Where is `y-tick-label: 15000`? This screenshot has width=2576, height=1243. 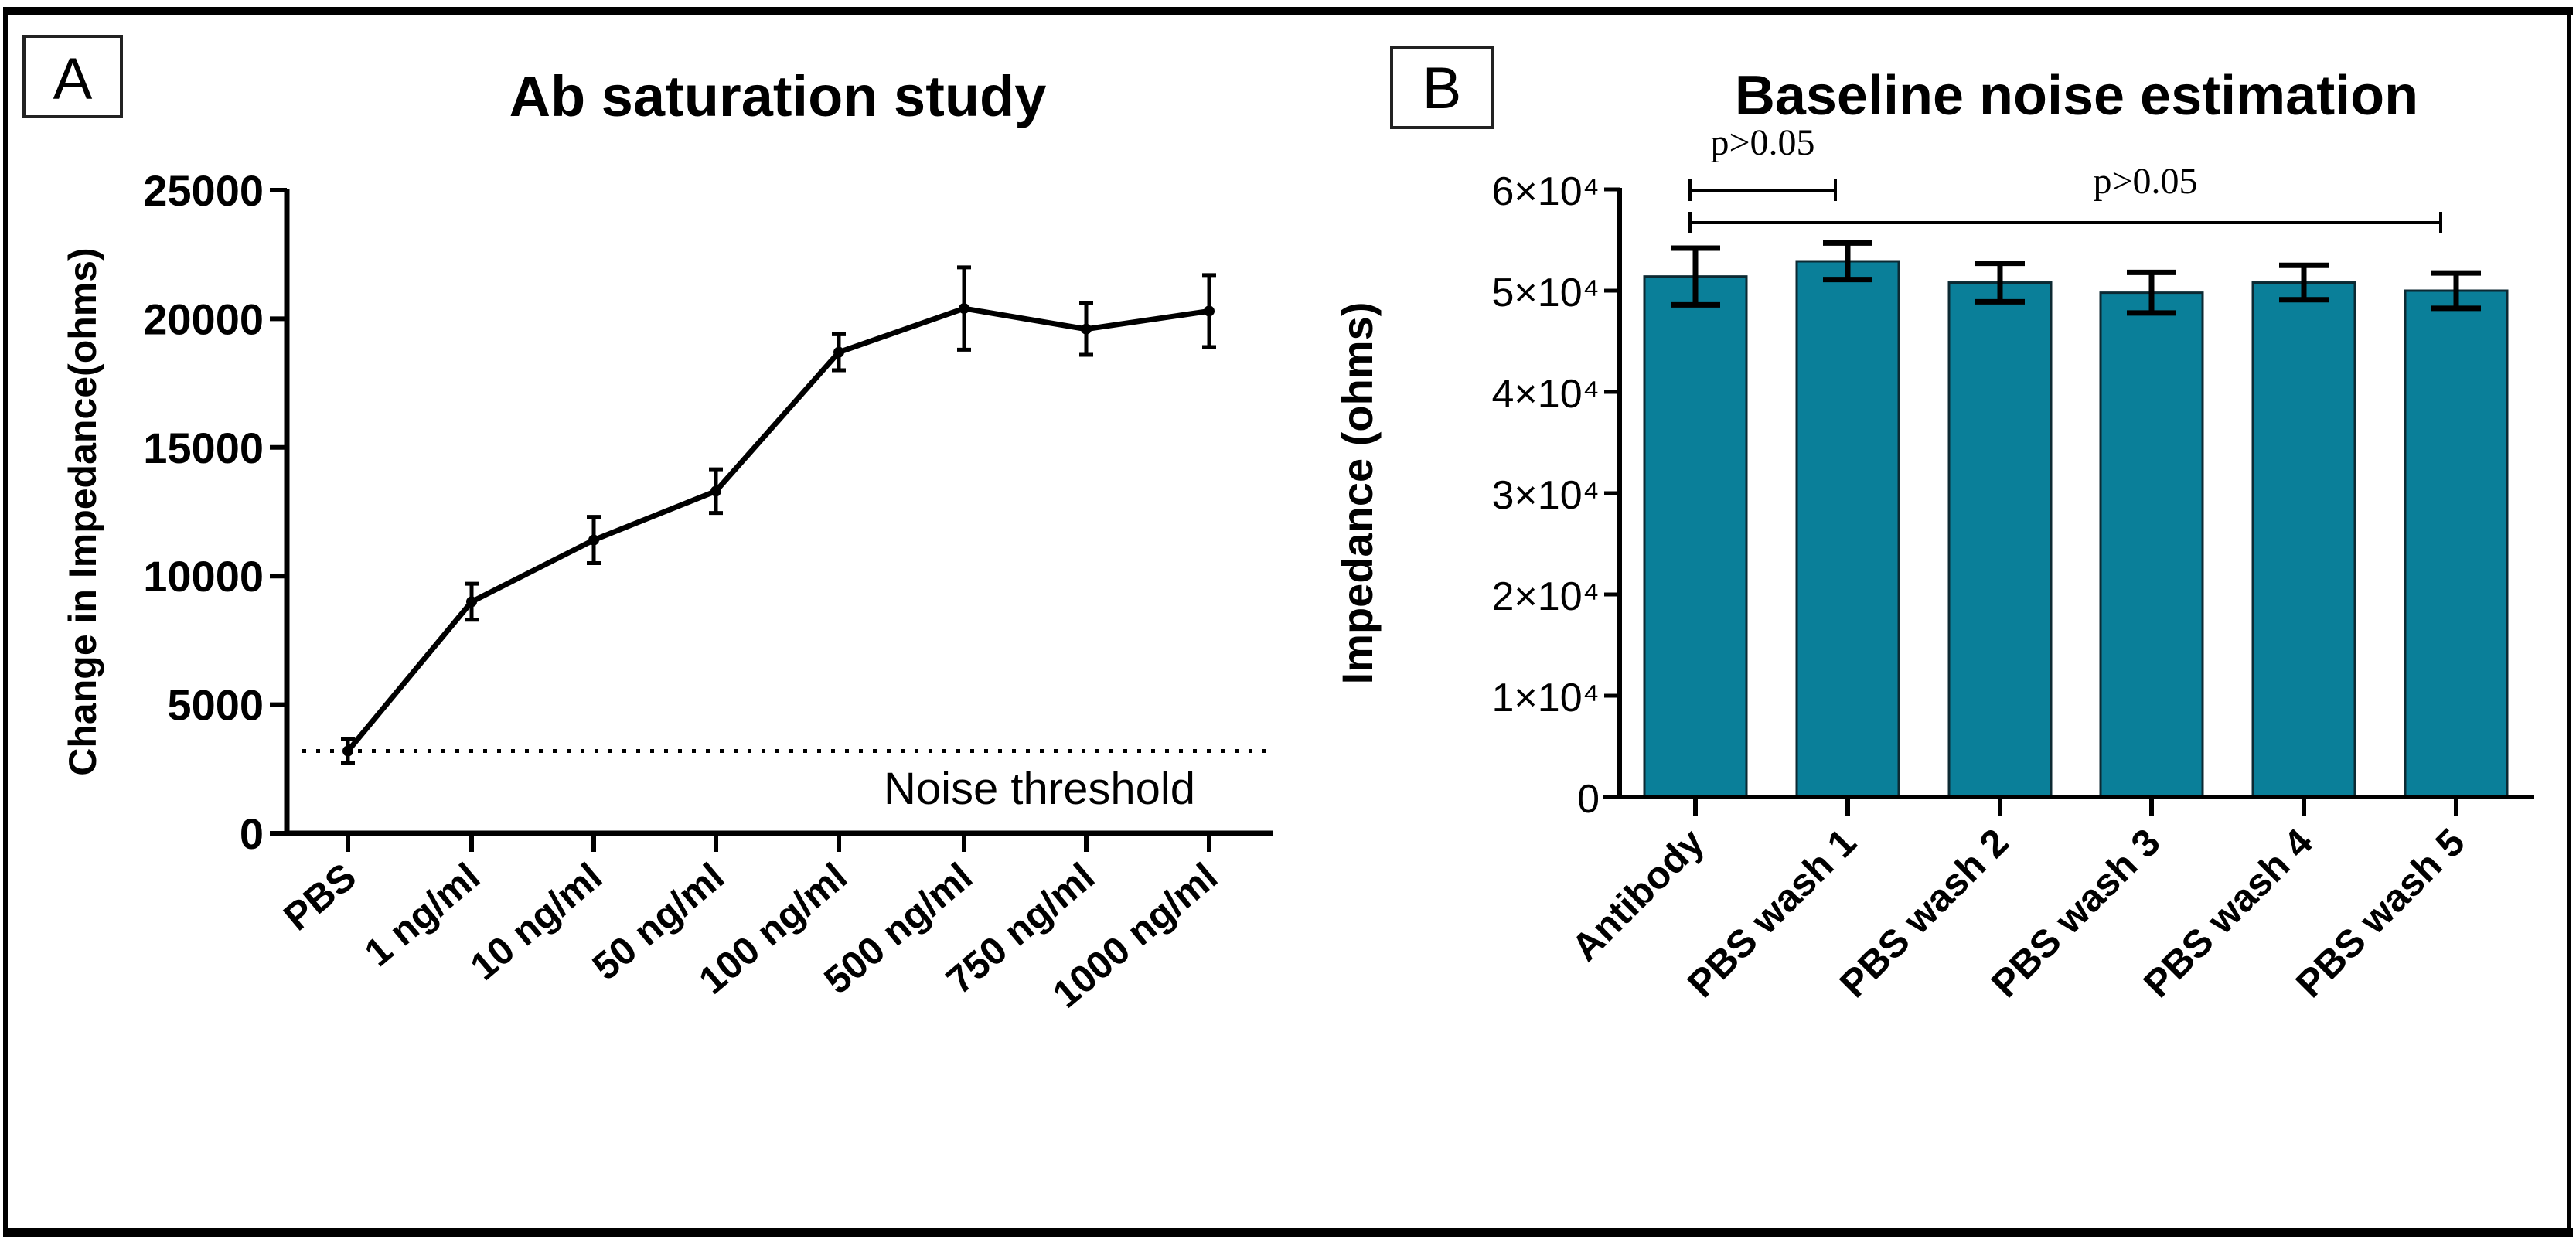
y-tick-label: 15000 is located at coordinates (203, 448).